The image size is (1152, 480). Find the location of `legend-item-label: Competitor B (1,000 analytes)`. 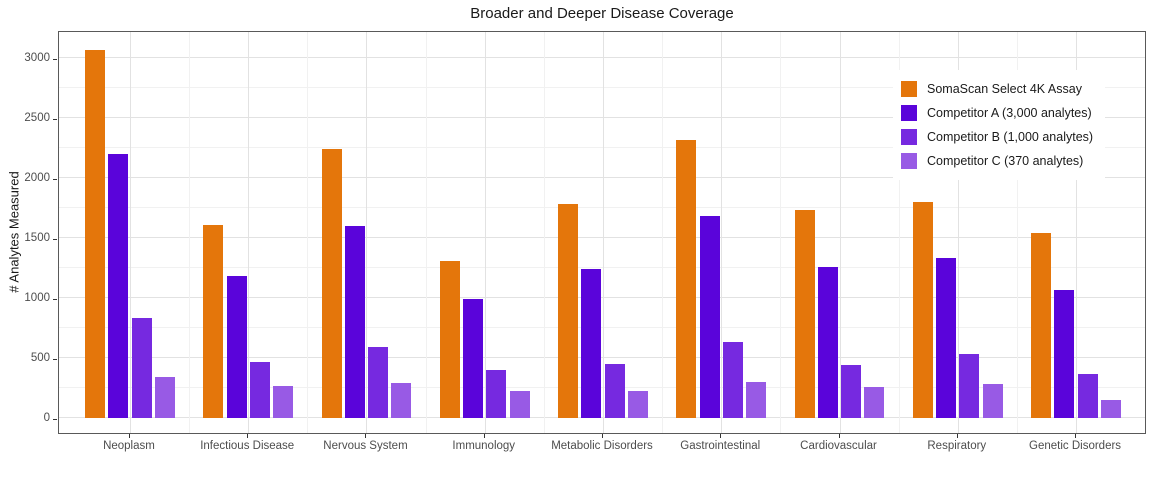

legend-item-label: Competitor B (1,000 analytes) is located at coordinates (1010, 137).